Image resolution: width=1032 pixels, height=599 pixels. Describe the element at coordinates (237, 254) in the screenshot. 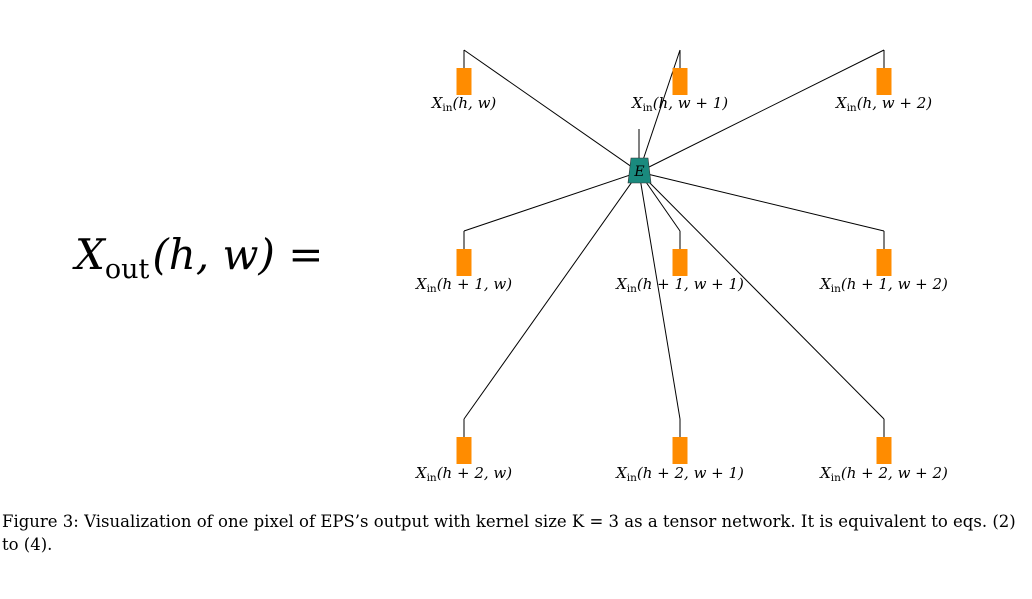

I see `output-args: (h, w) =` at that location.